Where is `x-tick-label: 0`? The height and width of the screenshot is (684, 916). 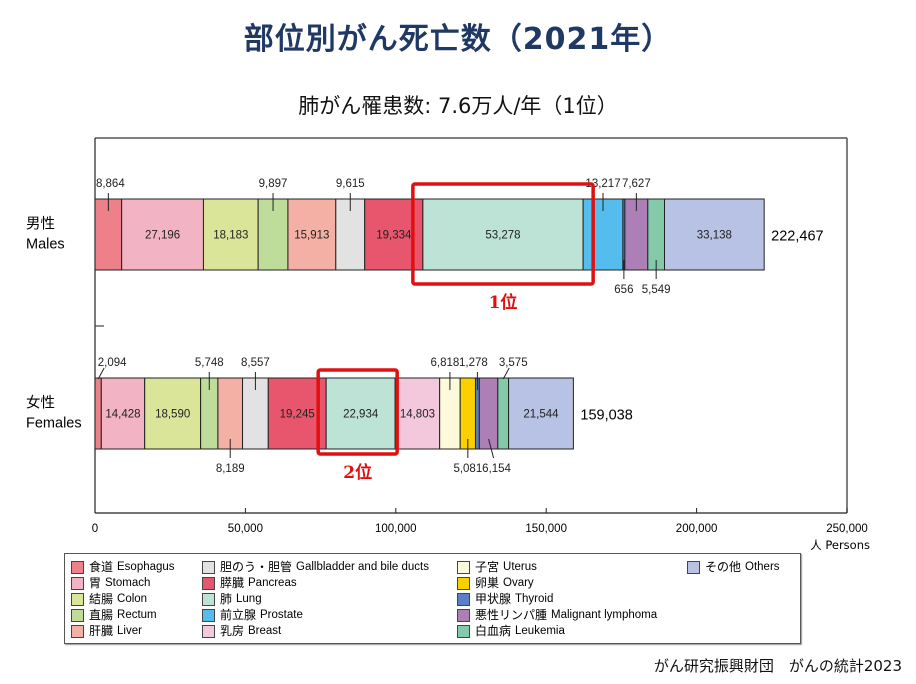
x-tick-label: 0 is located at coordinates (95, 529).